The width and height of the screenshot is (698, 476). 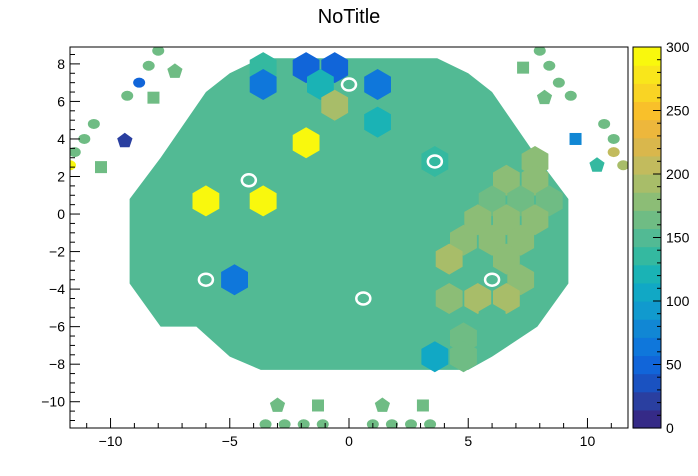 I want to click on colorbar-label-250: 250, so click(x=678, y=111).